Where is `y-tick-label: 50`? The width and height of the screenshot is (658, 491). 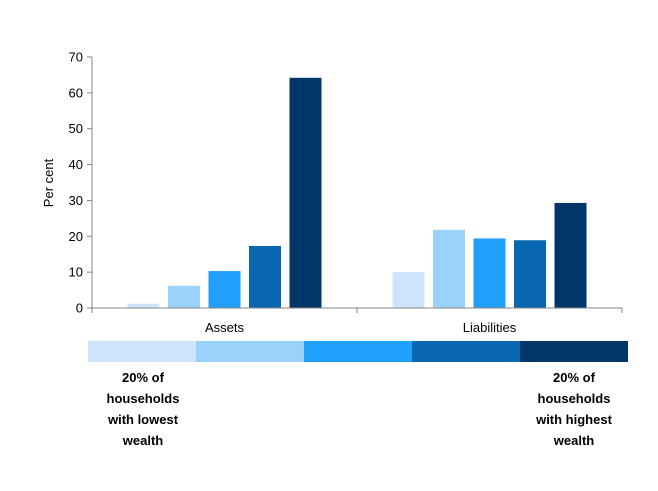
y-tick-label: 50 is located at coordinates (76, 128).